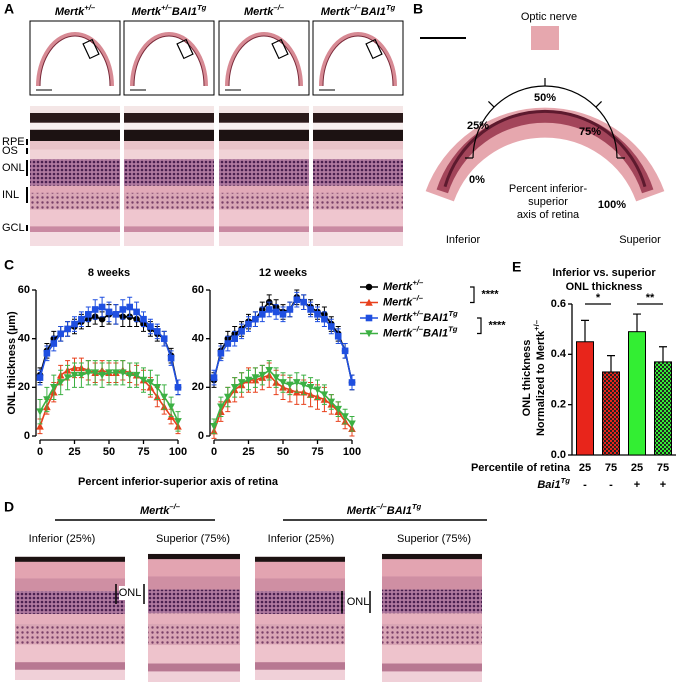 The image size is (685, 694). What do you see at coordinates (604, 273) in the screenshot?
I see `chart-title: Inferior vs. superior` at bounding box center [604, 273].